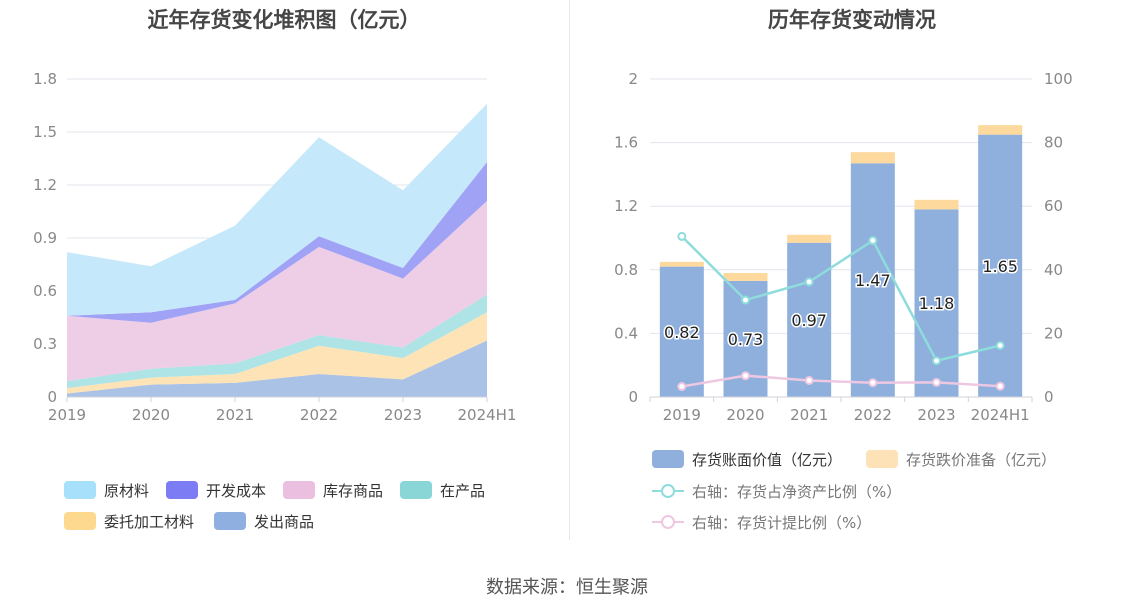  I want to click on legend-item-development-cost: 开发成本, so click(216, 490).